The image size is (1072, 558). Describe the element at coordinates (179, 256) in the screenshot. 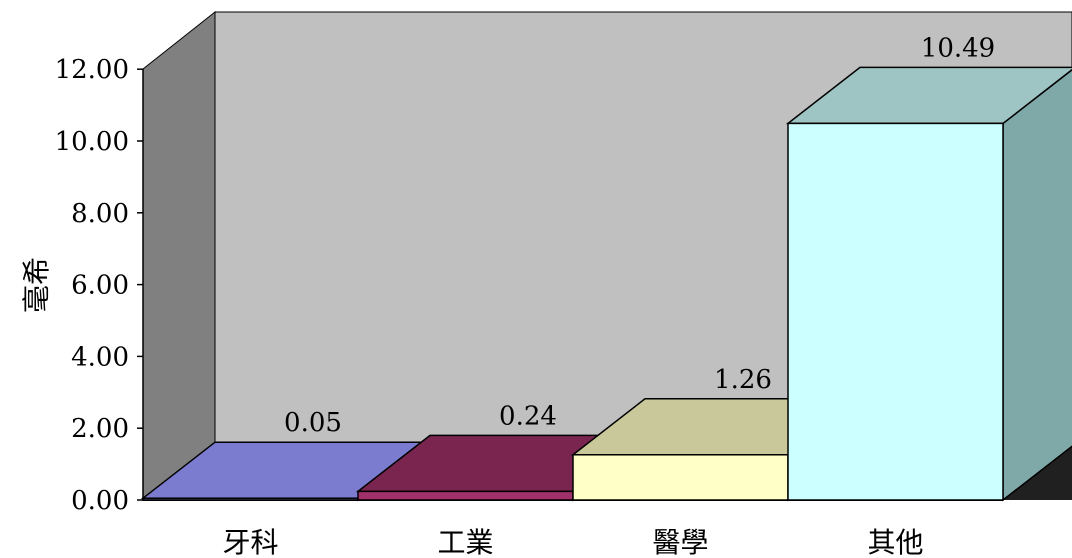

I see `side-wall` at that location.